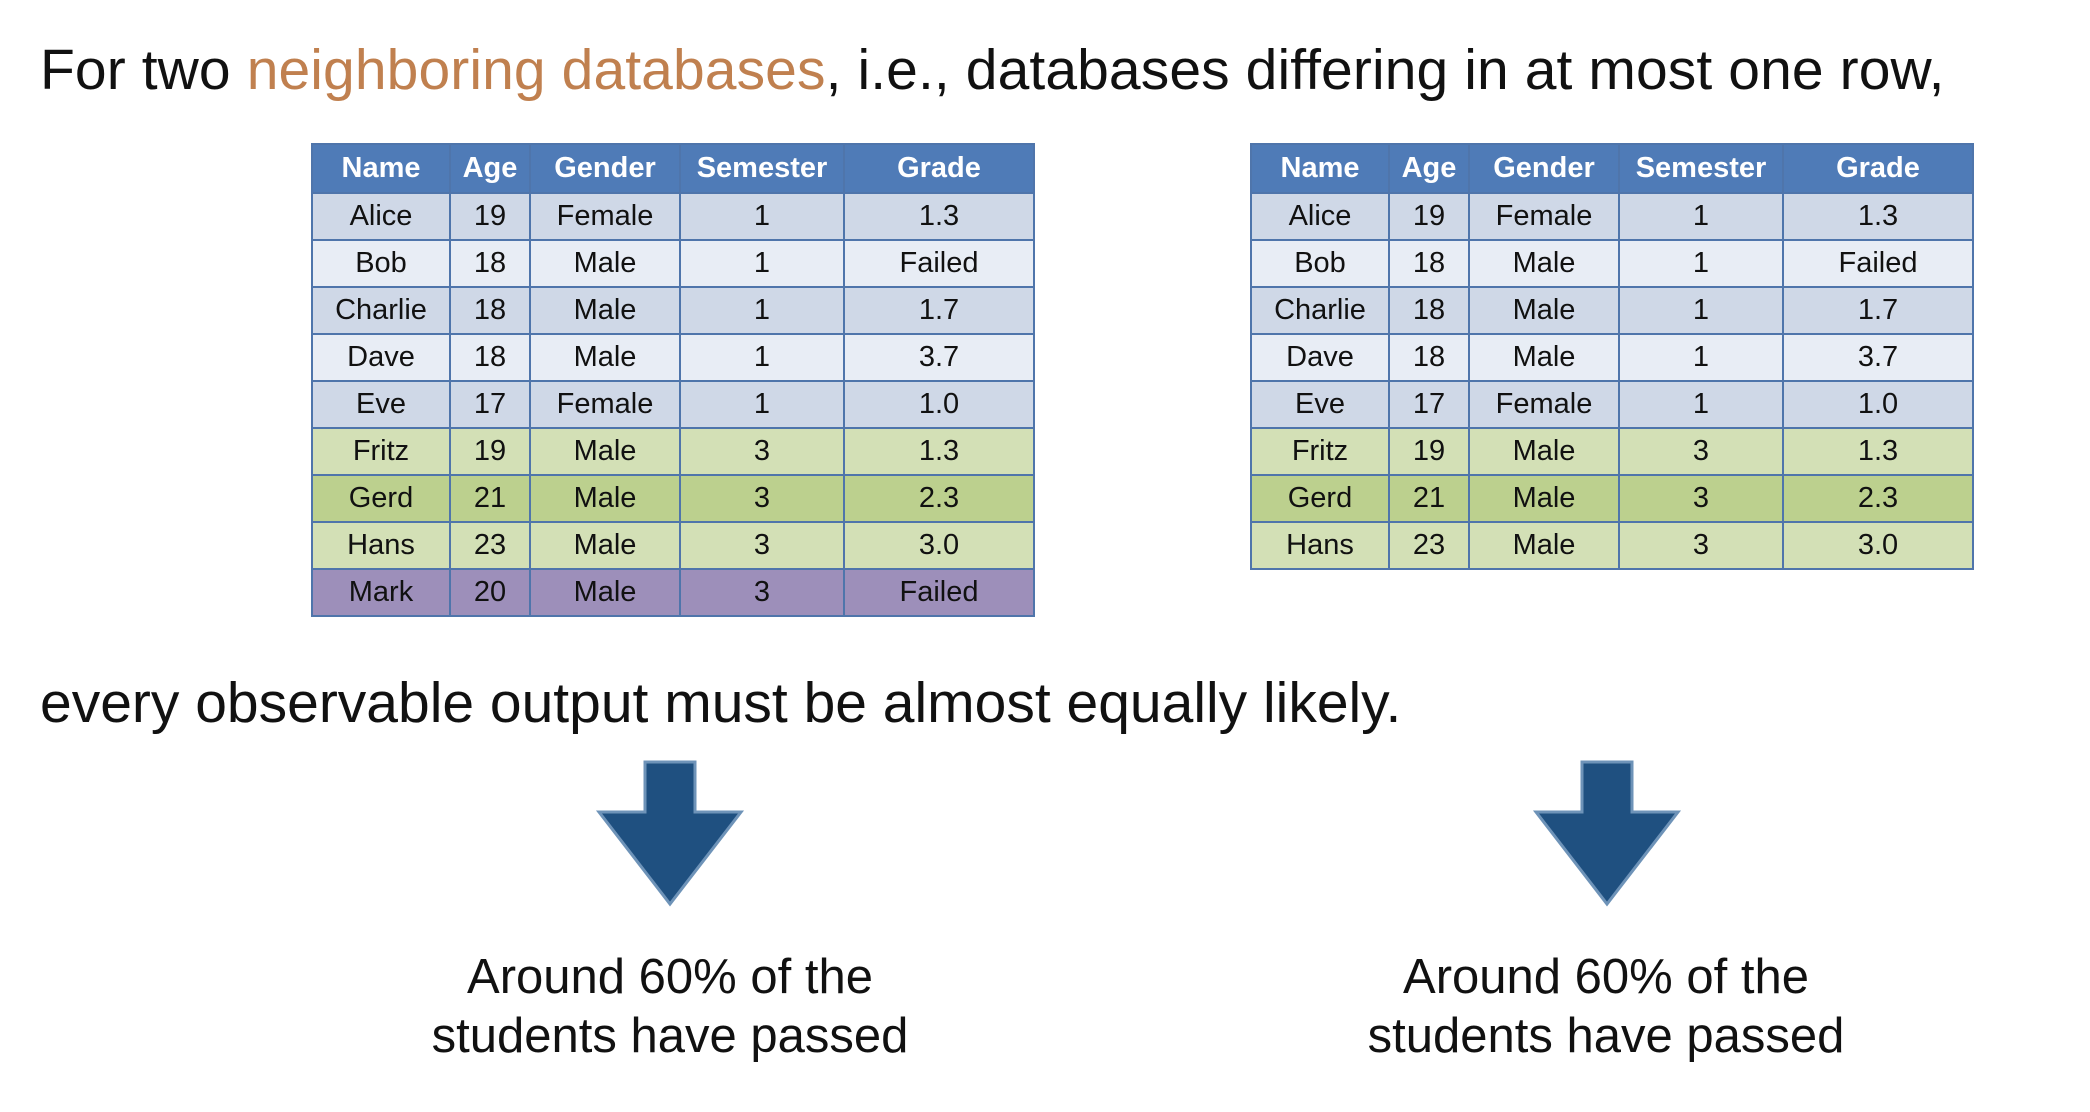  Describe the element at coordinates (1429, 310) in the screenshot. I see `cell-age: 18` at that location.